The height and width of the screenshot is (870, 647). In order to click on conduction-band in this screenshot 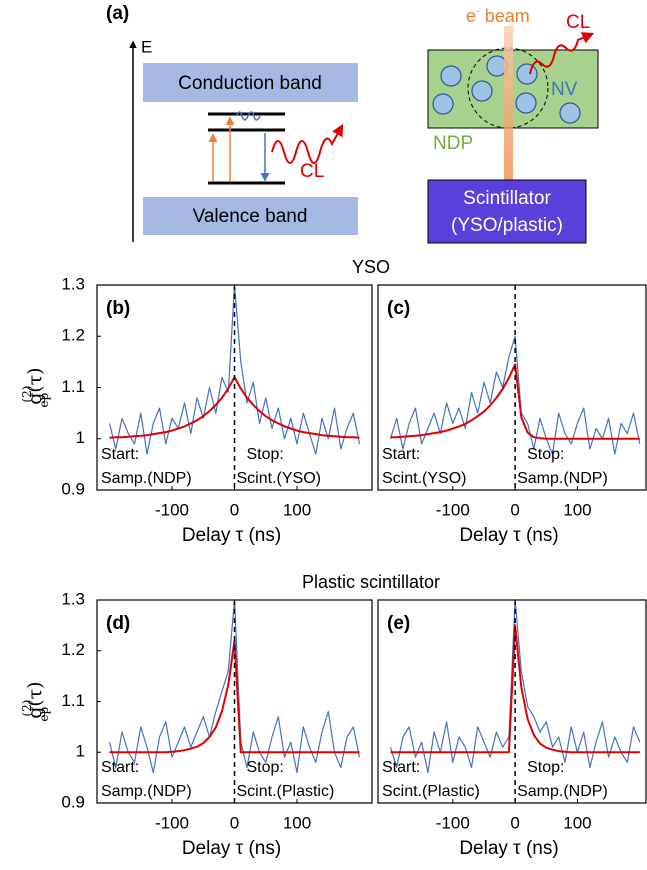, I will do `click(250, 82)`.